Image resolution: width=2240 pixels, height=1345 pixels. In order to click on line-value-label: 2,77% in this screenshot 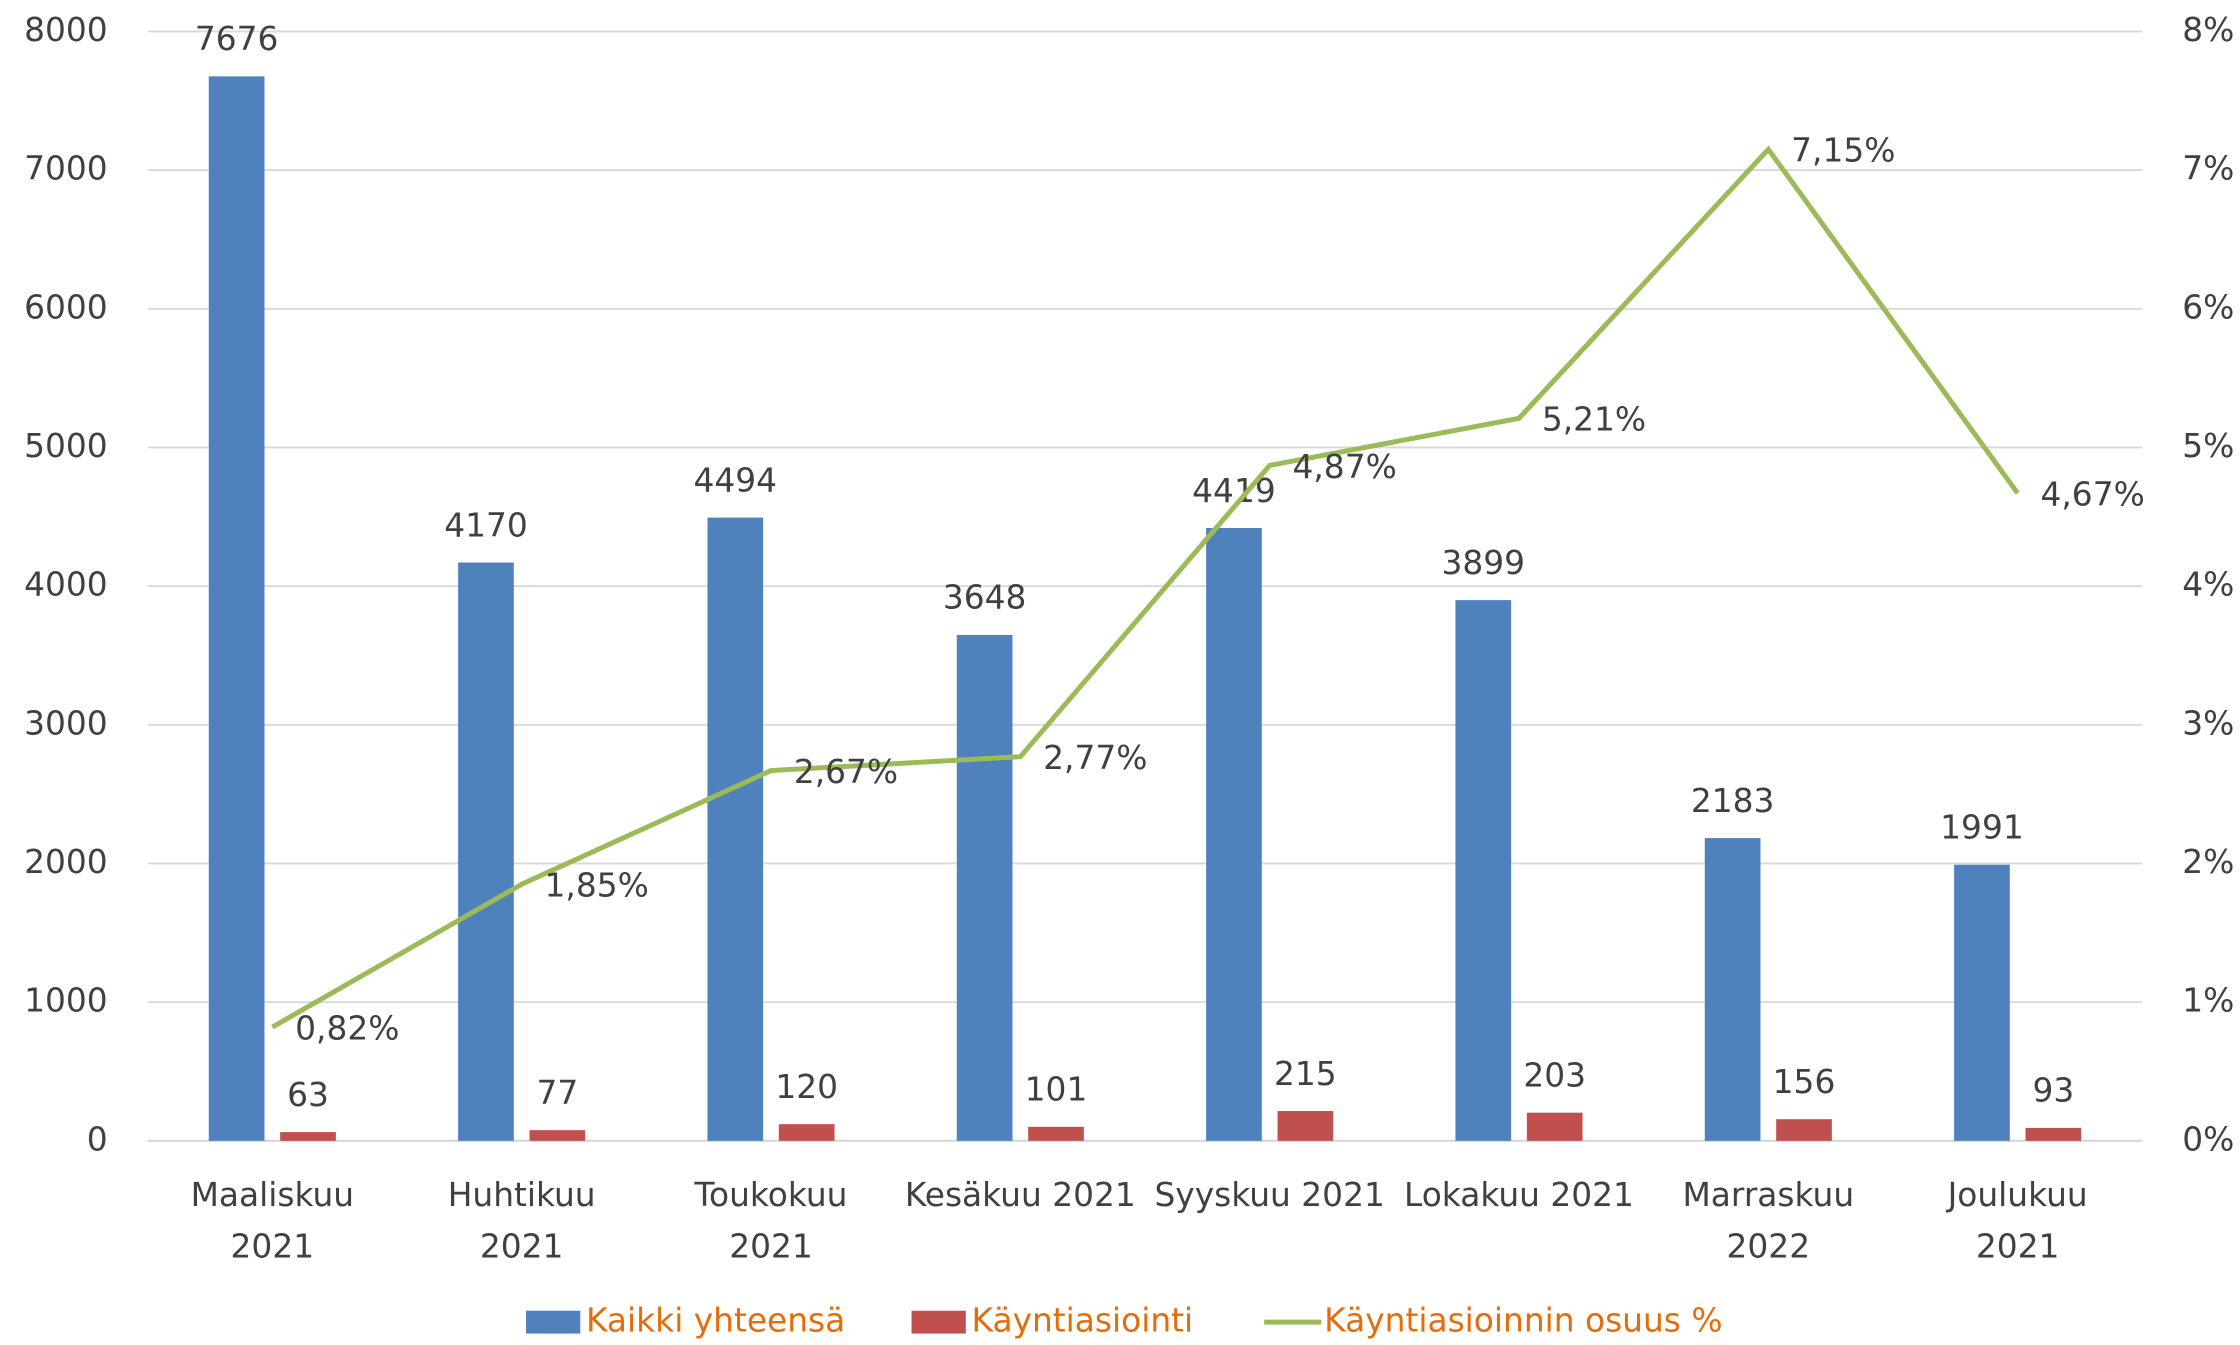, I will do `click(1095, 758)`.